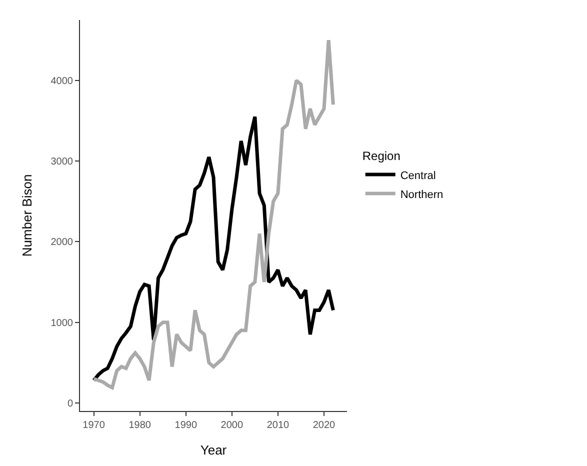 This screenshot has height=466, width=587. I want to click on x-axis-title: Year, so click(214, 450).